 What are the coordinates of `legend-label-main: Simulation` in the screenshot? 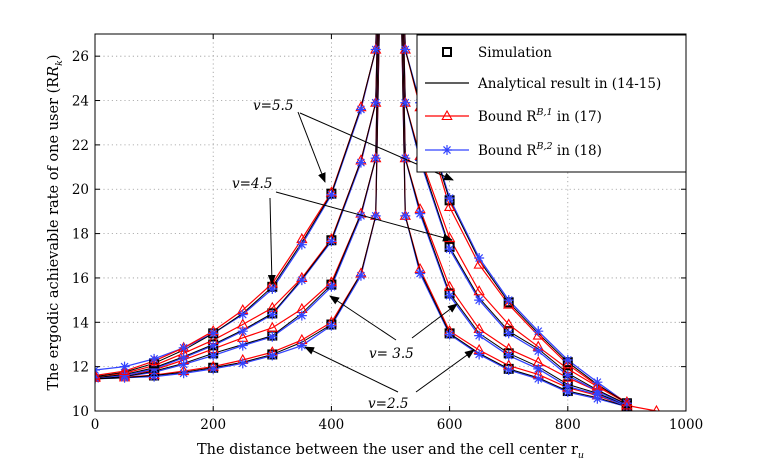 It's located at (515, 53).